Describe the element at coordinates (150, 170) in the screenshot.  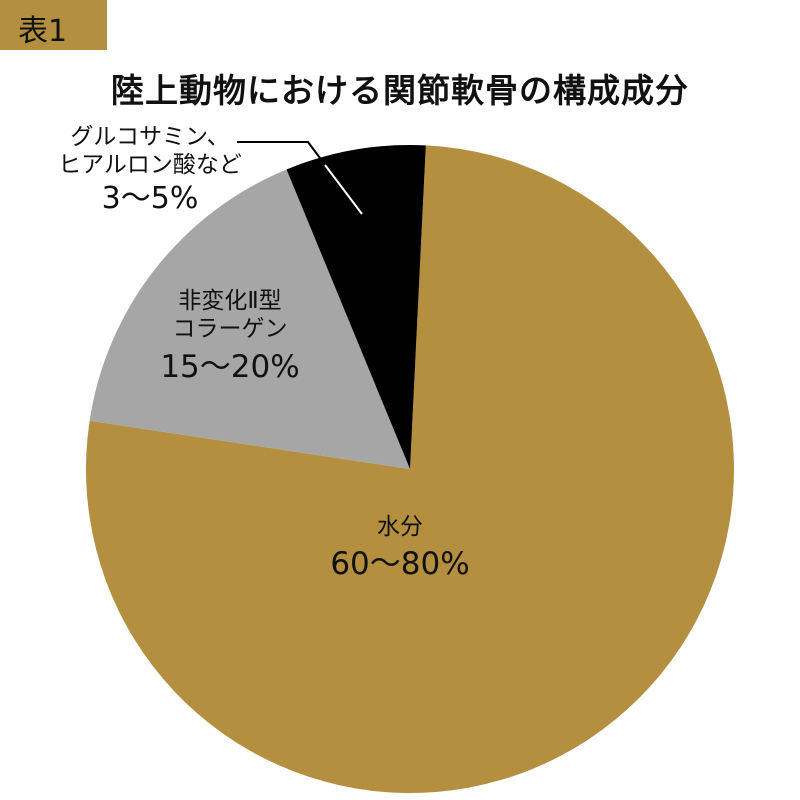
I see `slice-label-other: グルコサミン、 ヒアルロン酸など 3～5%` at that location.